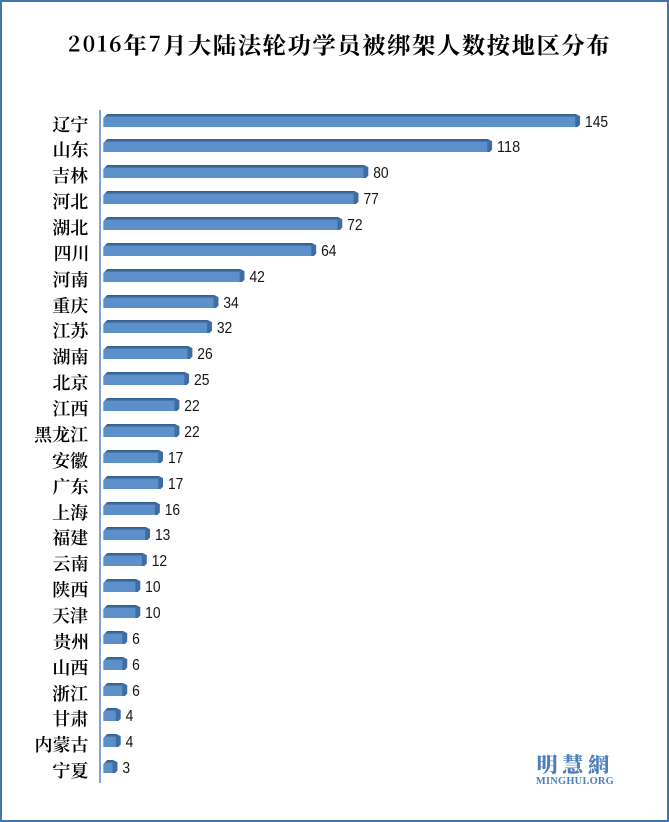 The height and width of the screenshot is (822, 669). I want to click on svg-text: MINGHUI.ORG, so click(575, 781).